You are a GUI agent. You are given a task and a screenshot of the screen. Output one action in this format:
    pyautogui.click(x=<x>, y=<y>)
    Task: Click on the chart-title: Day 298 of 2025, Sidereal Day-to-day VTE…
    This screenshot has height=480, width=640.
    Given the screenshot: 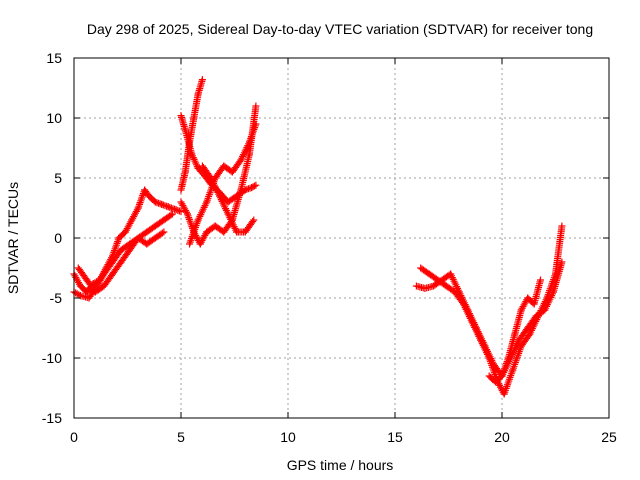 What is the action you would take?
    pyautogui.click(x=340, y=29)
    